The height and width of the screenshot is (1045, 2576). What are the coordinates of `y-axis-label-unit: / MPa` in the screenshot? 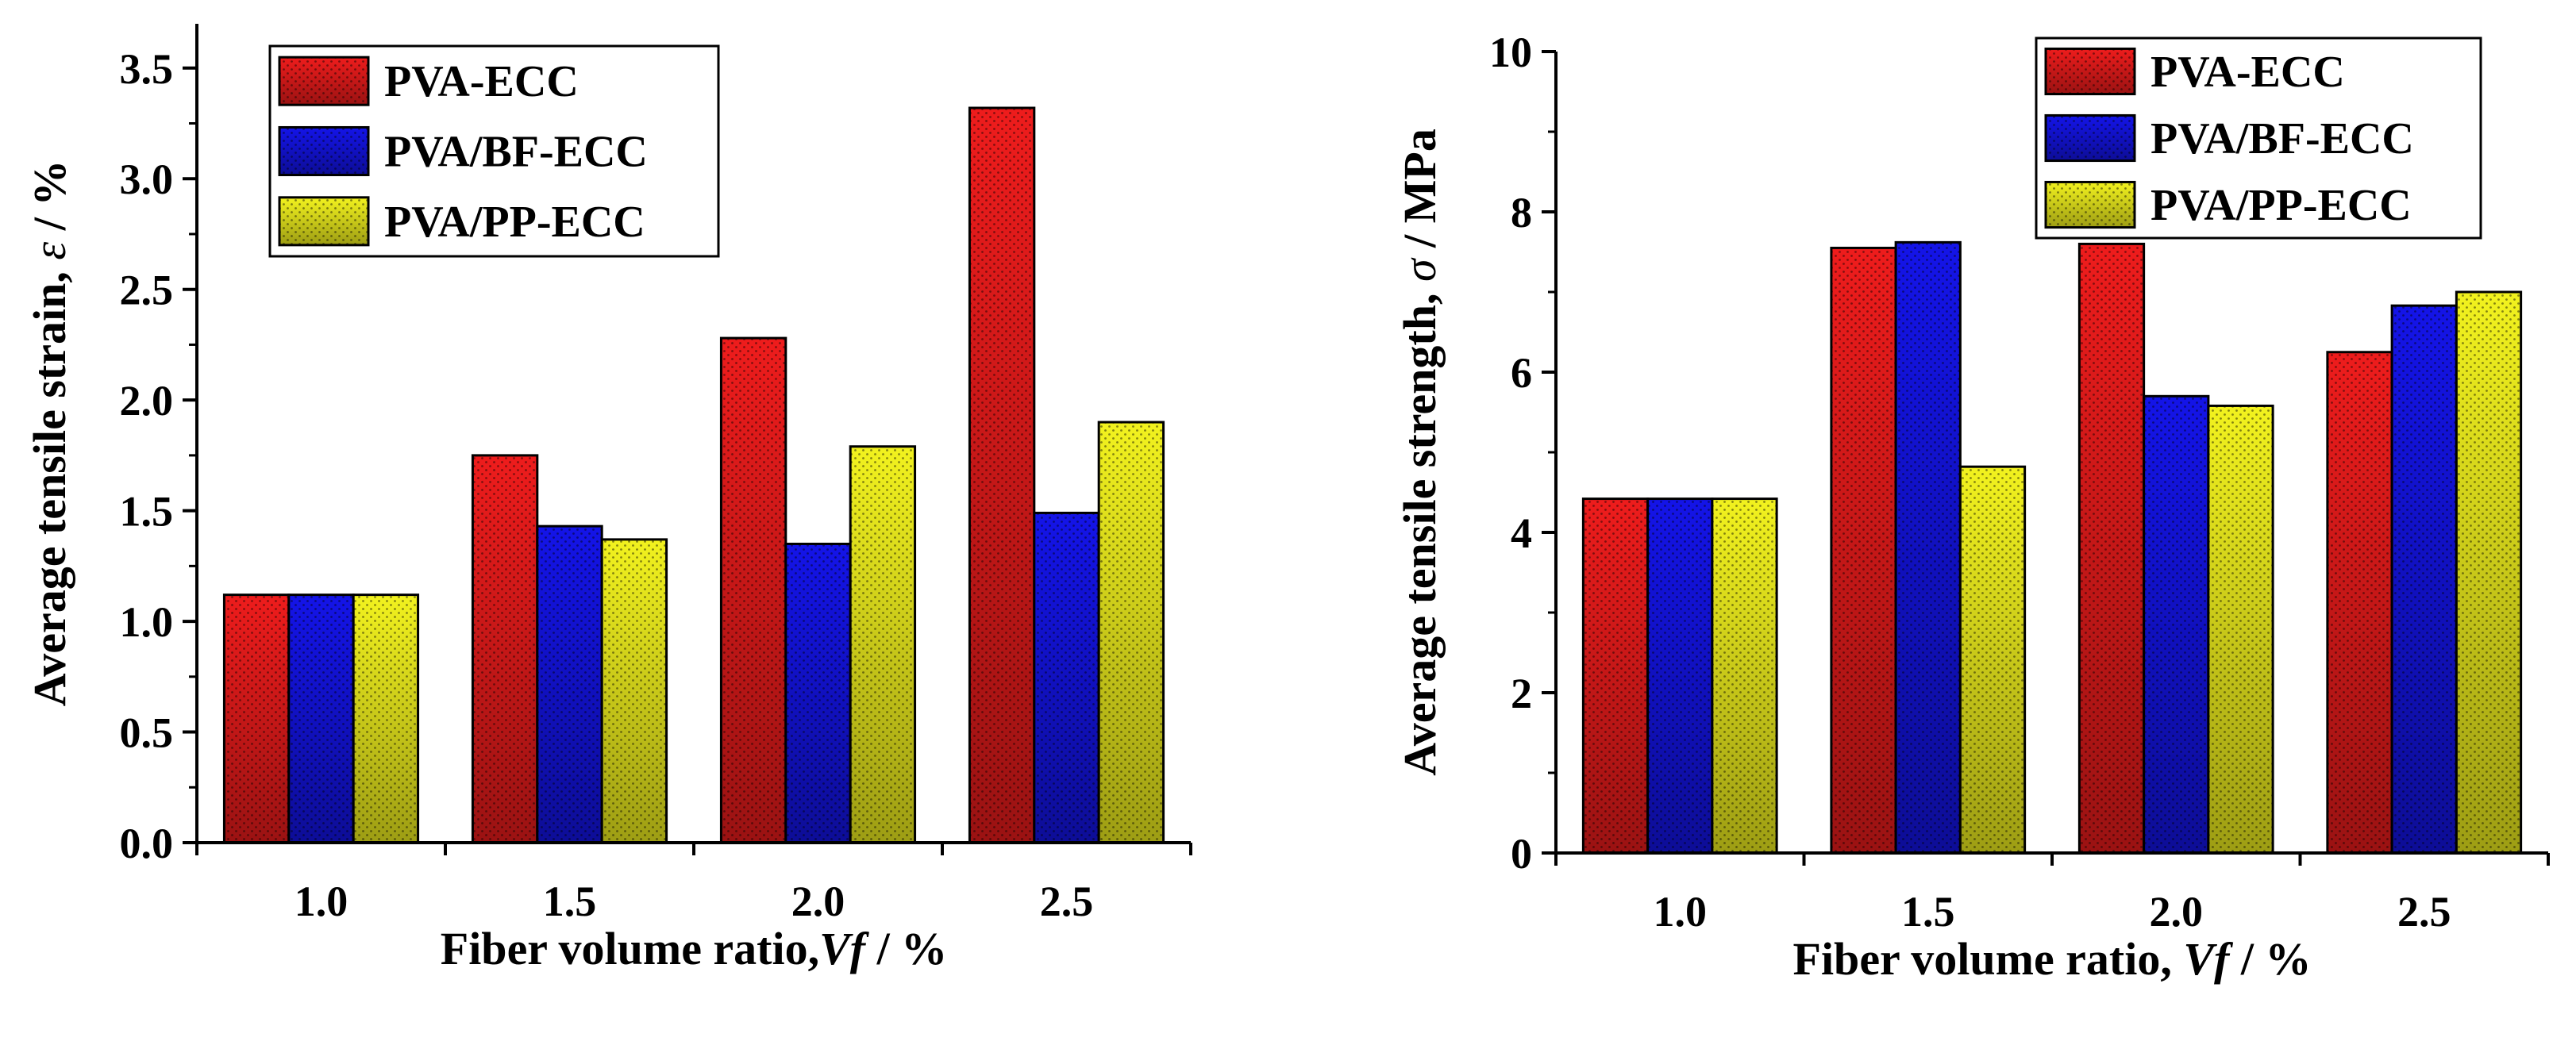 It's located at (1420, 194).